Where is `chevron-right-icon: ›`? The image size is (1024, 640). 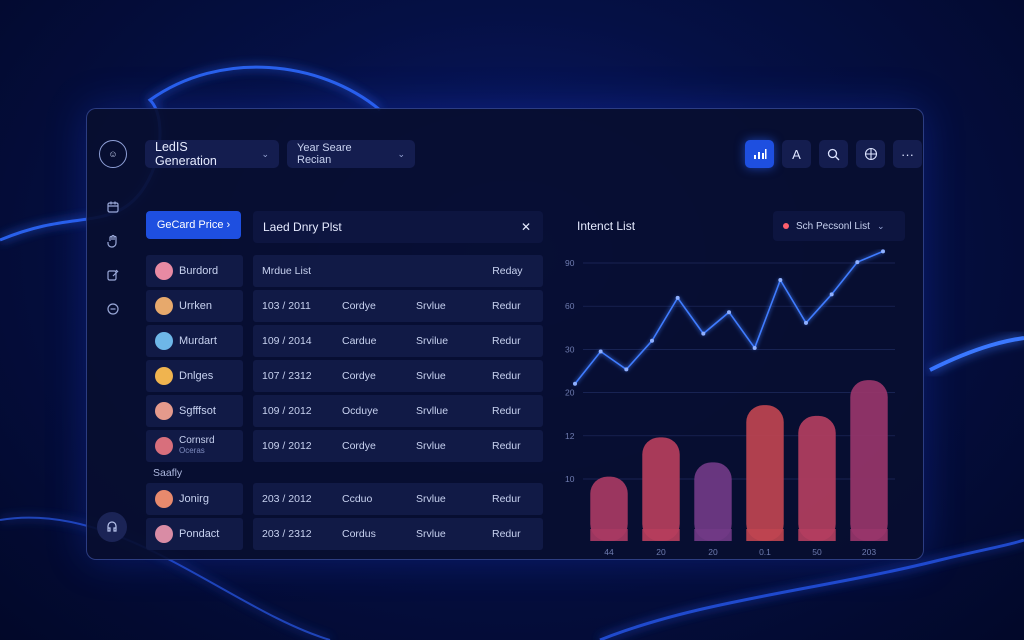
chevron-right-icon: › is located at coordinates (227, 225).